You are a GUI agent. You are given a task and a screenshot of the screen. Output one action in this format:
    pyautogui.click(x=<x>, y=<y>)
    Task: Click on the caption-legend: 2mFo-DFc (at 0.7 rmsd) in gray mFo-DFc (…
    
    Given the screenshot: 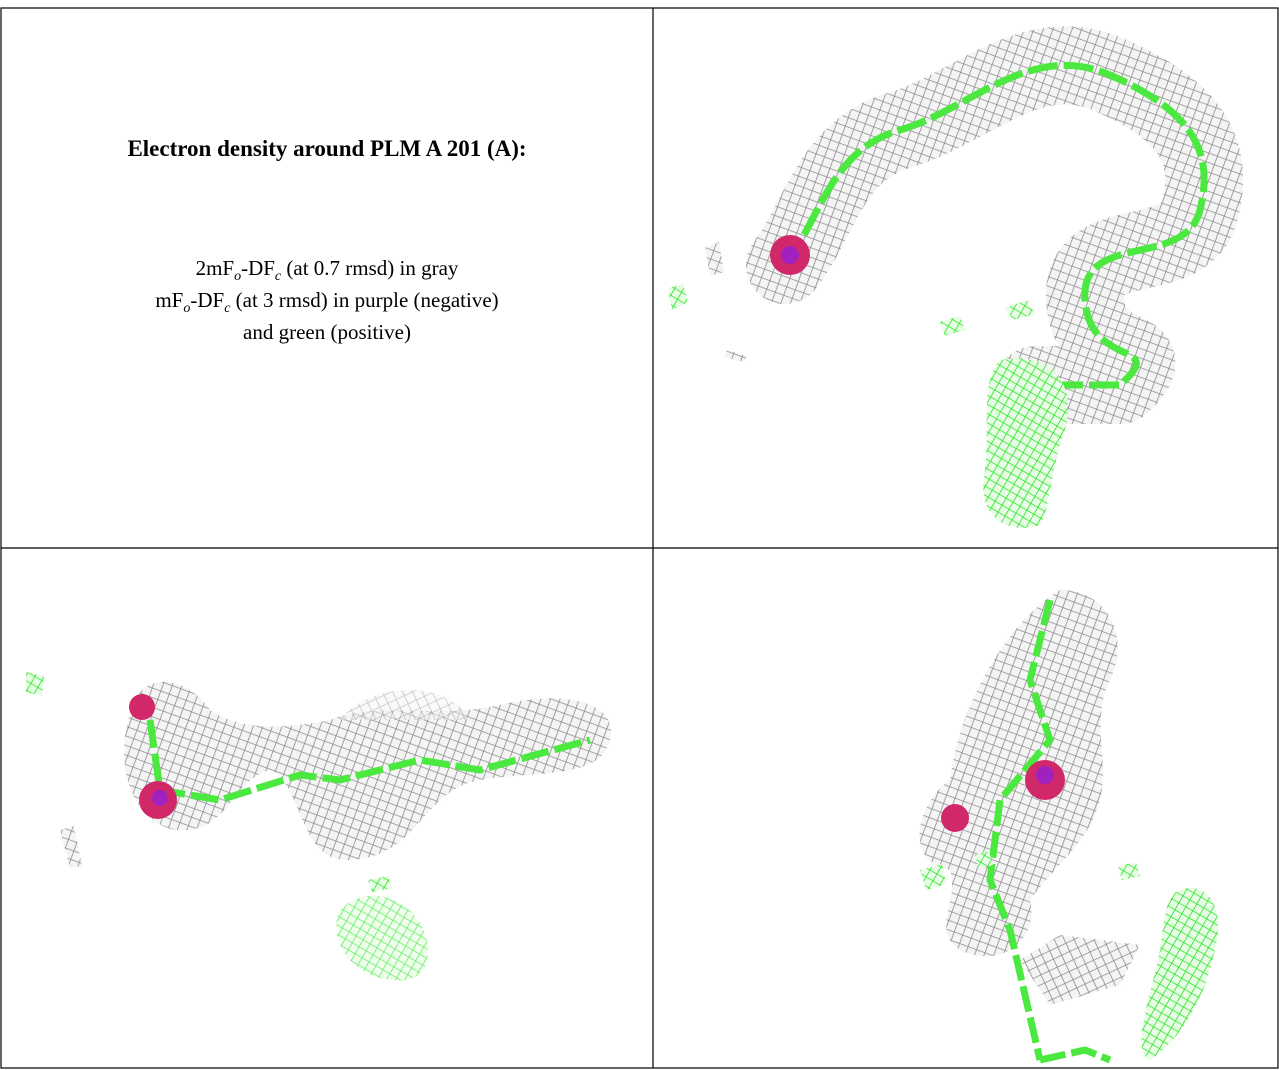 What is the action you would take?
    pyautogui.click(x=327, y=300)
    